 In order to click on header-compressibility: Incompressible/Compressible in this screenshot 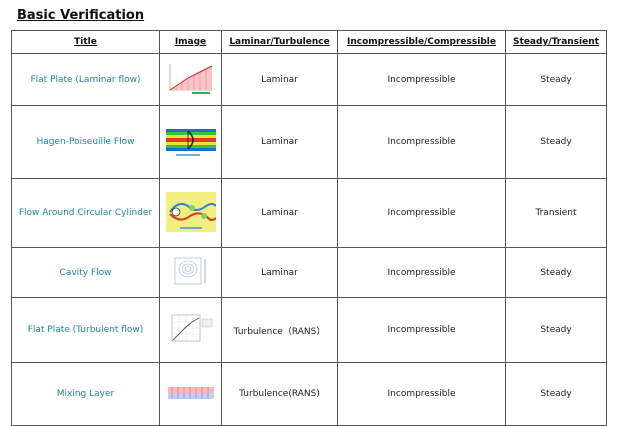, I will do `click(421, 42)`.